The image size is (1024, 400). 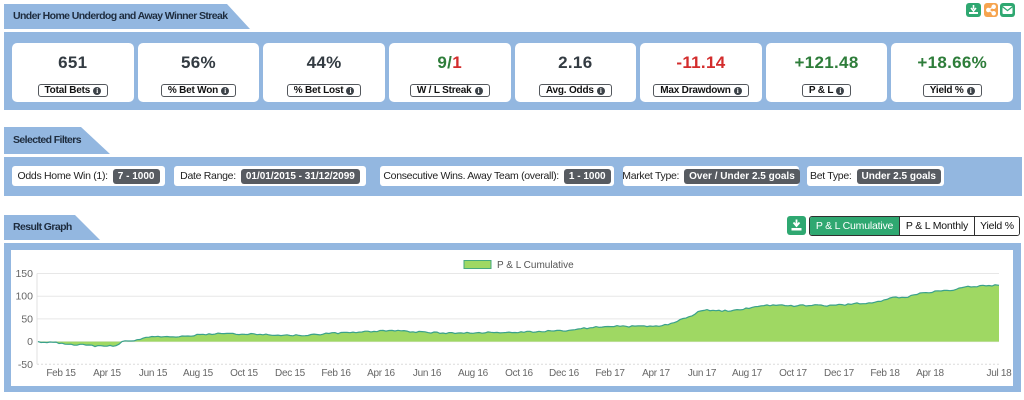 What do you see at coordinates (107, 373) in the screenshot?
I see `svg-text: Apr 15` at bounding box center [107, 373].